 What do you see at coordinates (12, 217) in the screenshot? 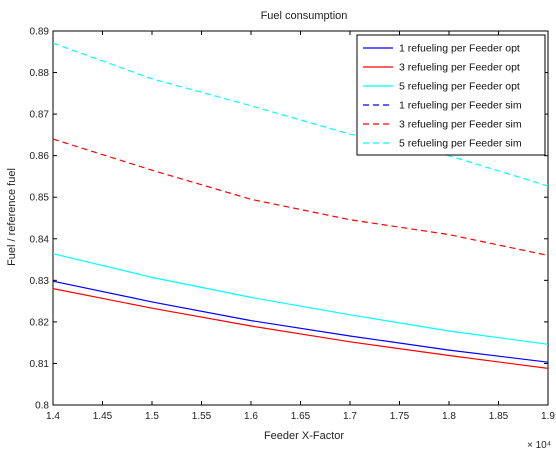
I see `y-axis-label: Fuel / reference fuel` at bounding box center [12, 217].